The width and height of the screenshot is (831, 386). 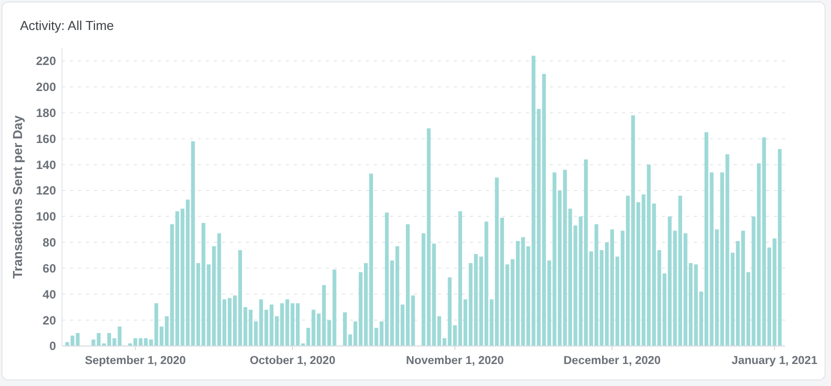 What do you see at coordinates (67, 25) in the screenshot?
I see `chart-title: Activity: All Time` at bounding box center [67, 25].